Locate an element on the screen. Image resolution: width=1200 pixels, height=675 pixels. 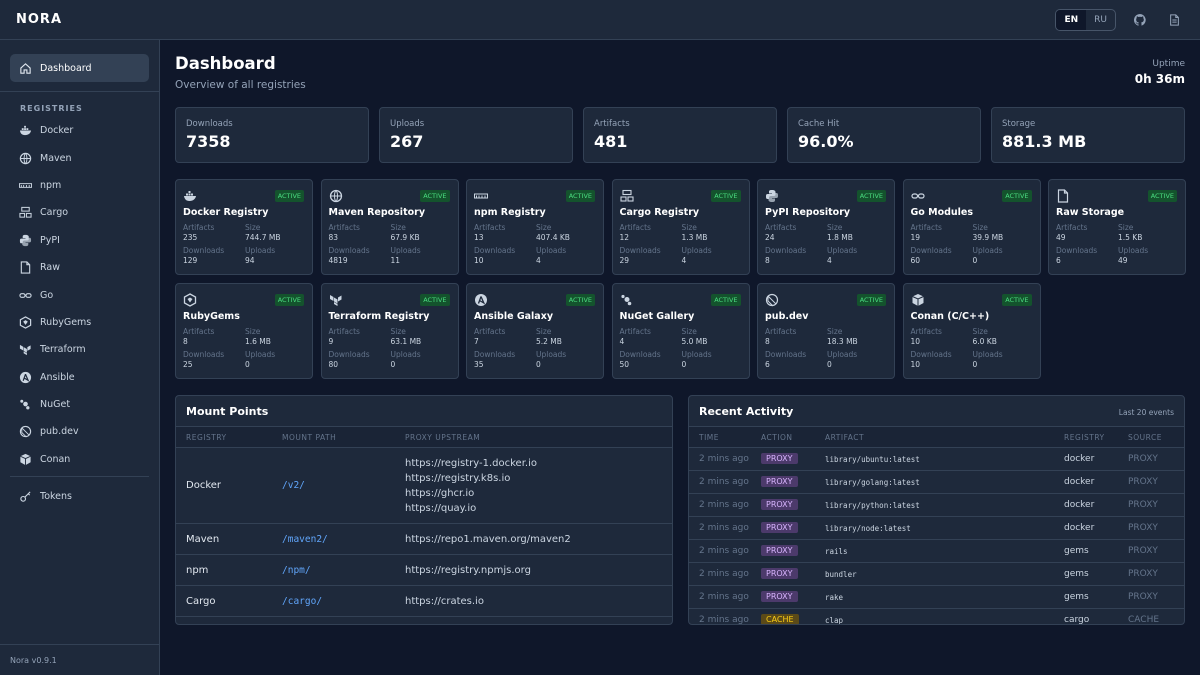
downloads-value: 80 is located at coordinates (333, 364).